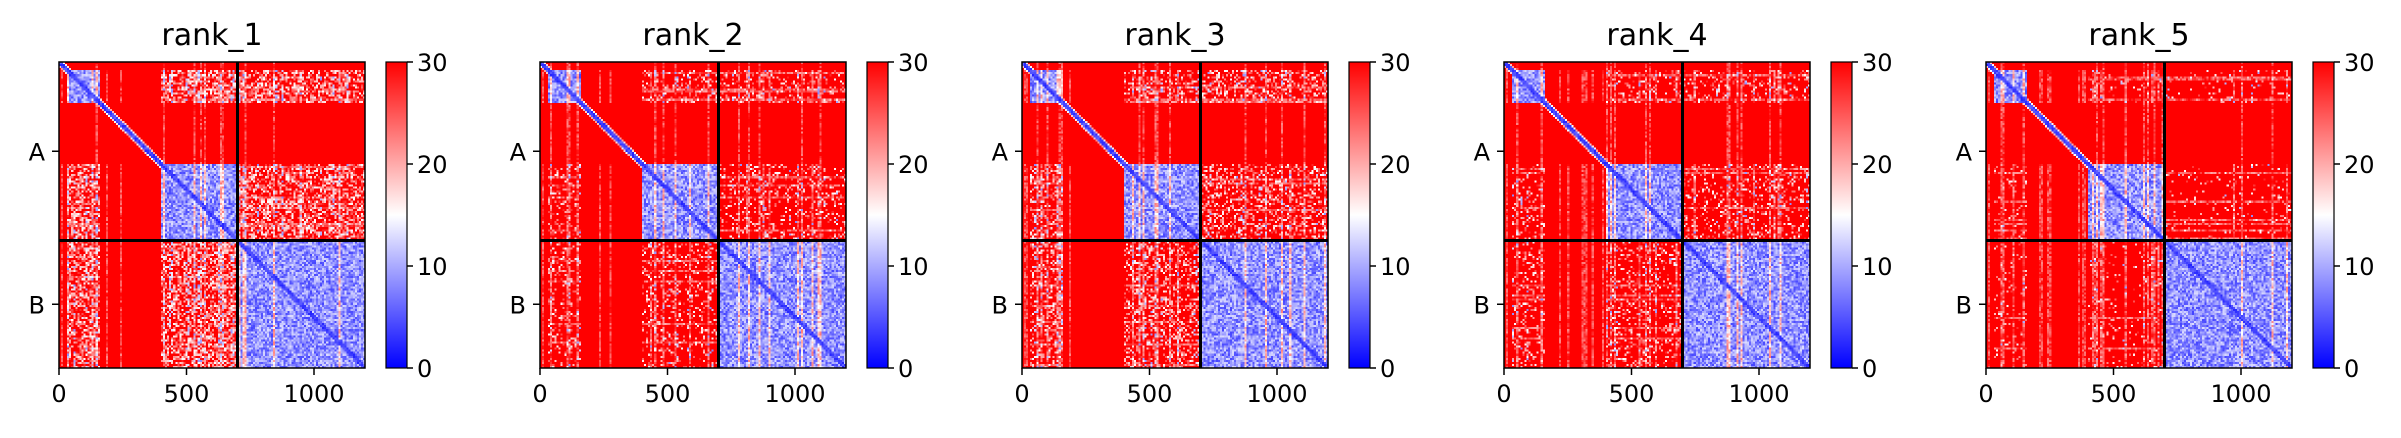 The image size is (2401, 438). I want to click on chart-title: rank_3, so click(1174, 35).